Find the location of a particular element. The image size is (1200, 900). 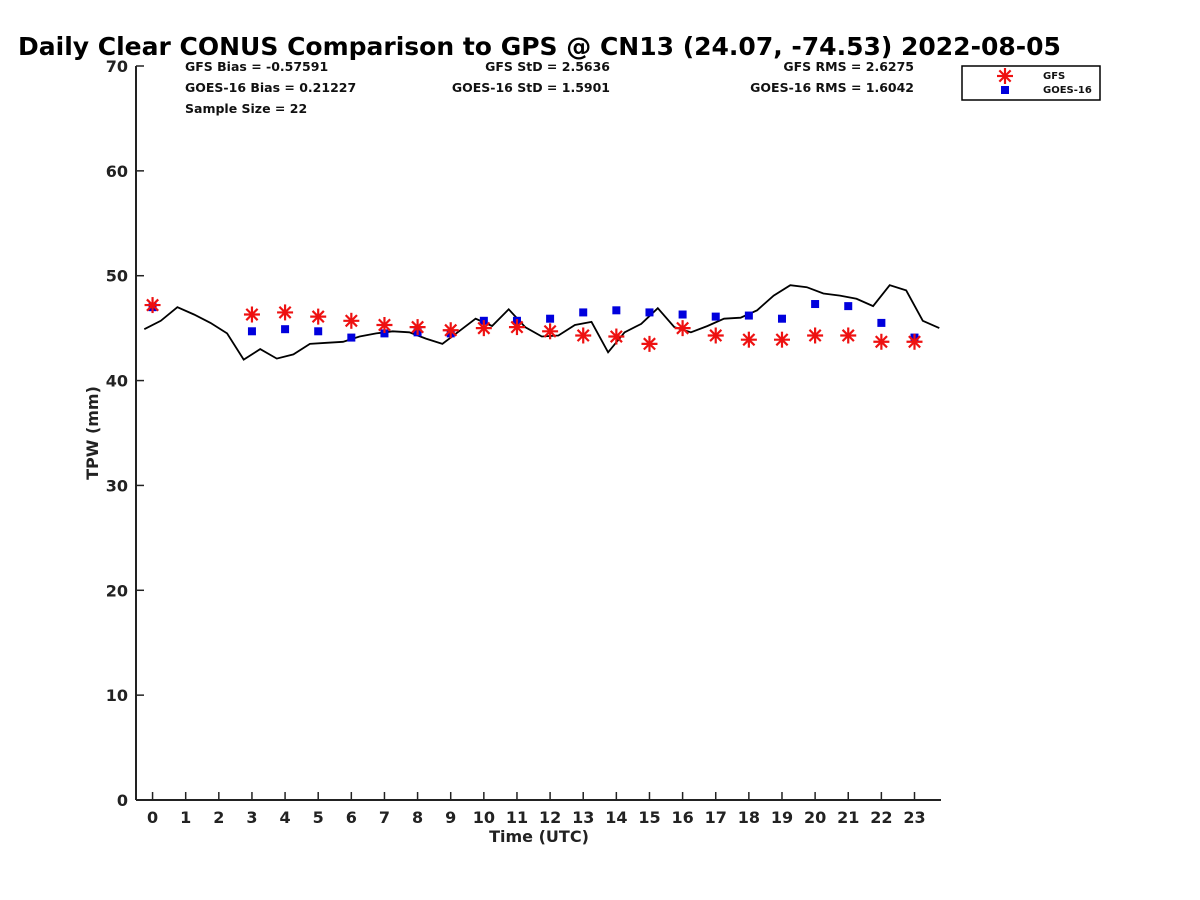

x-tick-label: 23 is located at coordinates (914, 817).